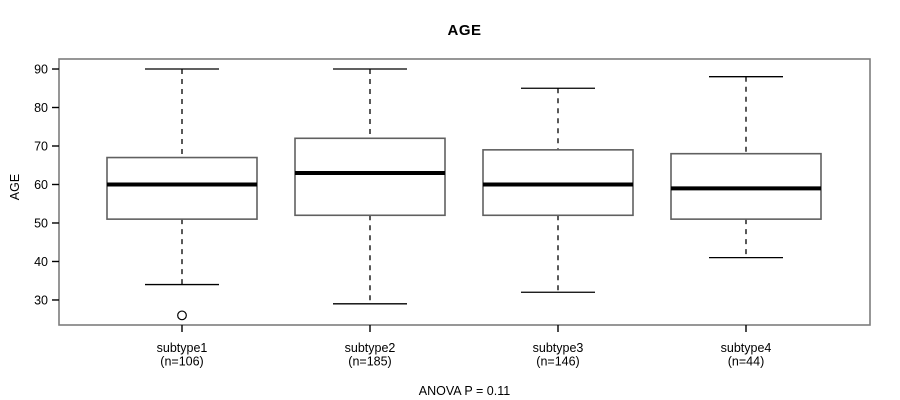 The image size is (900, 400). What do you see at coordinates (41, 185) in the screenshot?
I see `y-tick-label: 60` at bounding box center [41, 185].